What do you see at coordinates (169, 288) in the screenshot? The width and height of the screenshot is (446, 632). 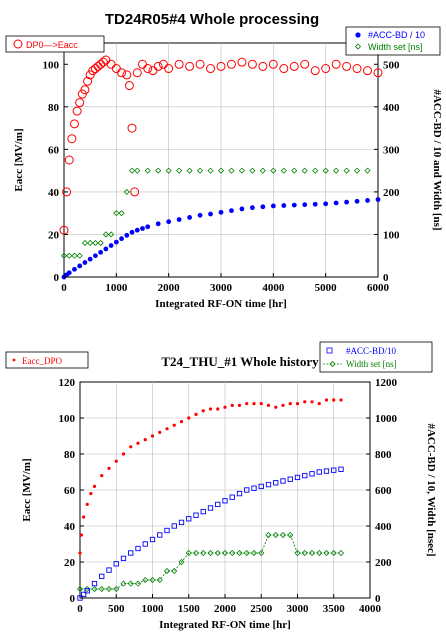 I see `x-tick-label: 2000` at bounding box center [169, 288].